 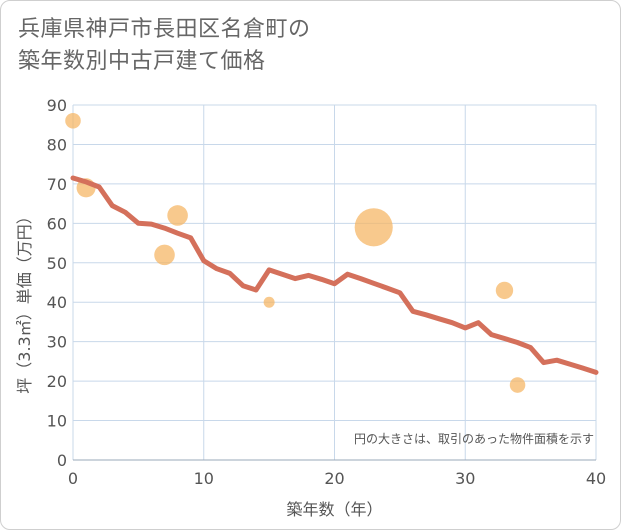 I want to click on x-tick-label: 20, so click(x=334, y=478).